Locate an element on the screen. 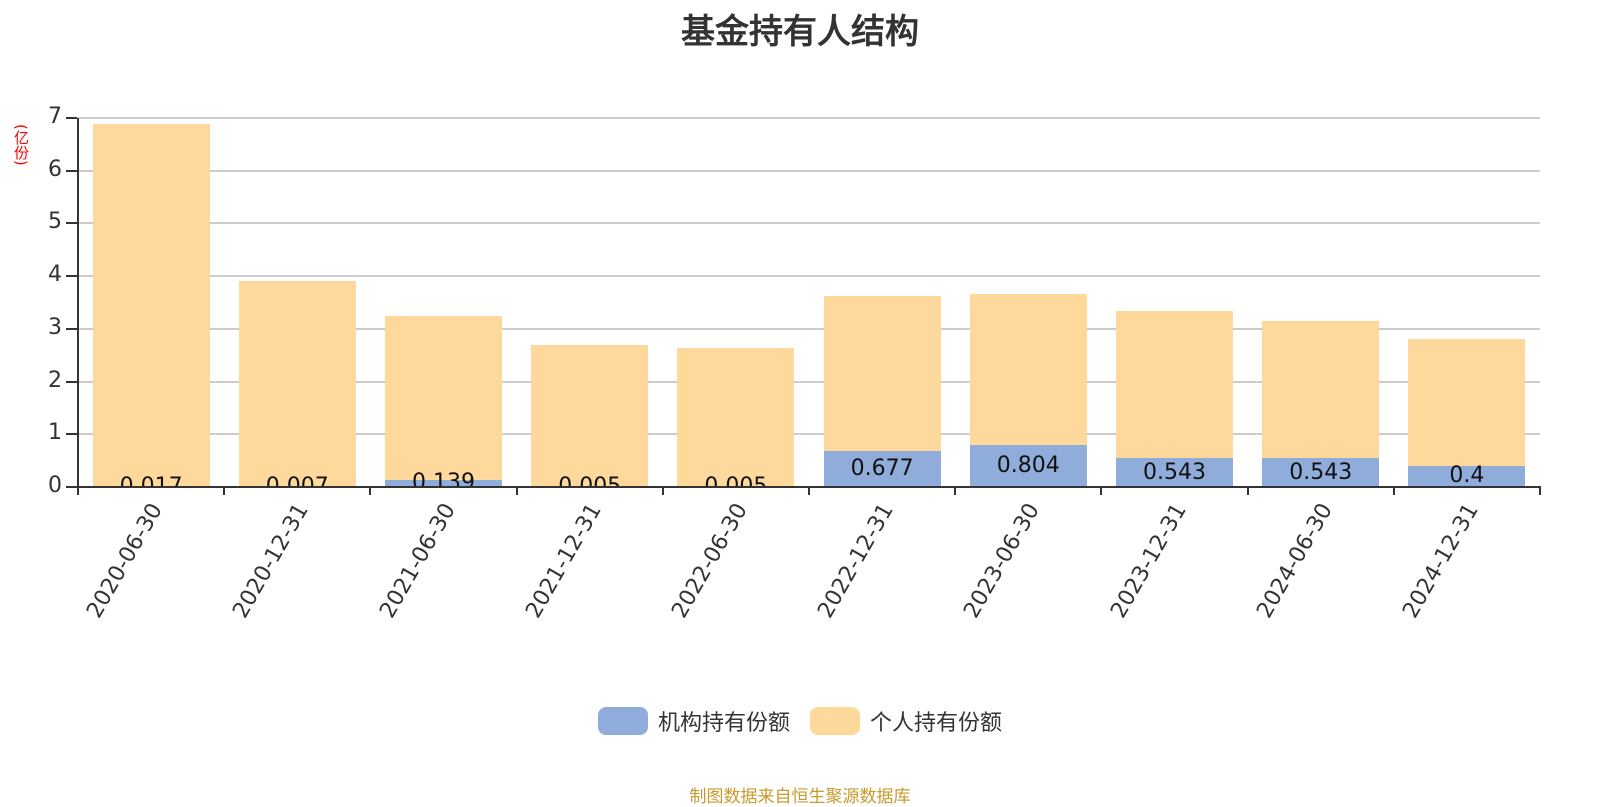 The height and width of the screenshot is (807, 1600). bar-value-label: 0.677 is located at coordinates (882, 469).